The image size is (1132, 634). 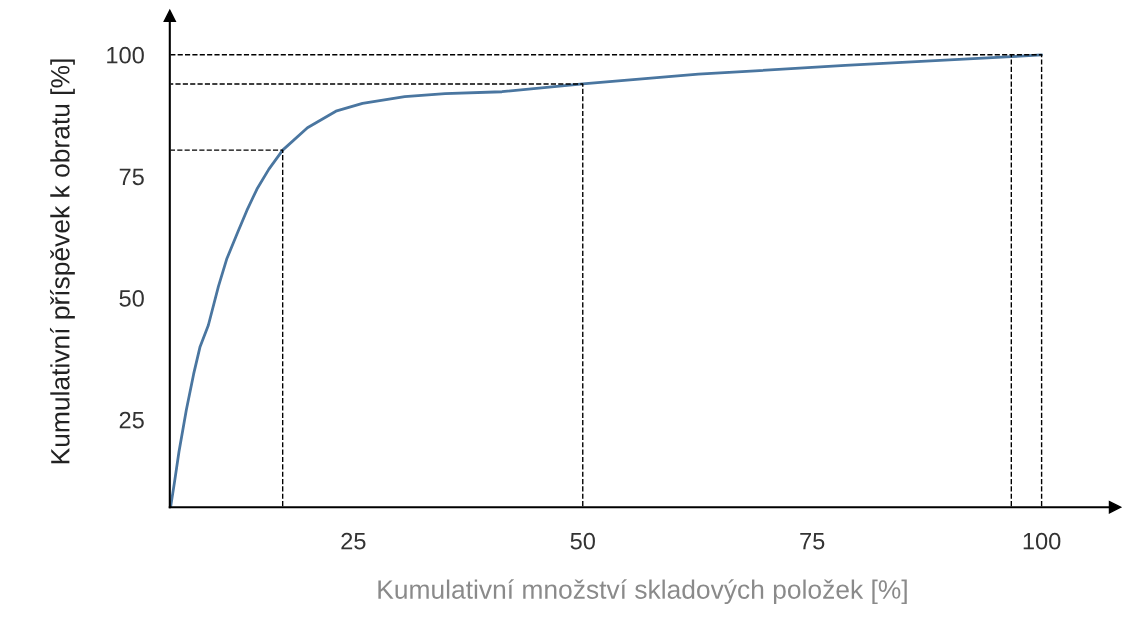 What do you see at coordinates (642, 592) in the screenshot?
I see `x-axis-title: Kumulativní množství skladových položek [%]` at bounding box center [642, 592].